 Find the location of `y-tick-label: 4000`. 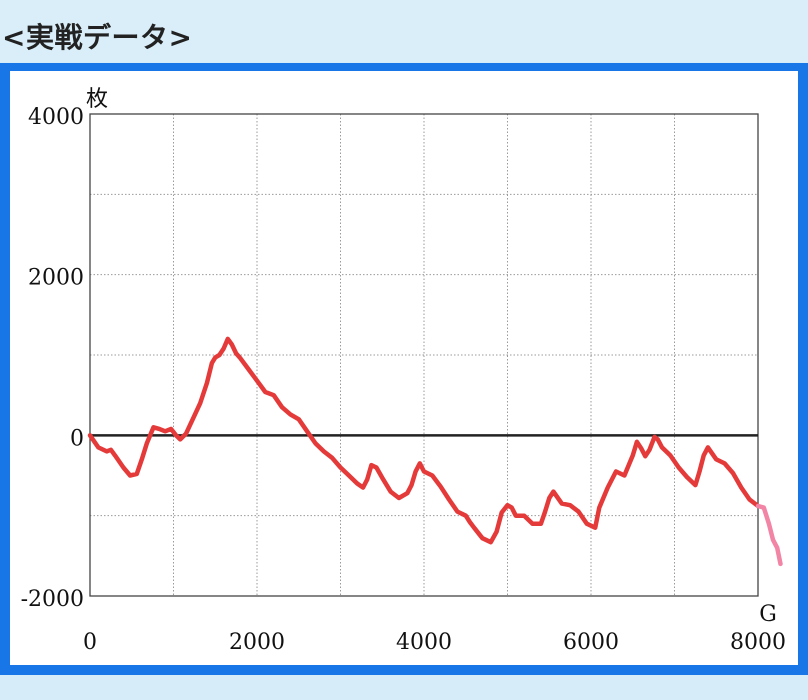

y-tick-label: 4000 is located at coordinates (56, 117).